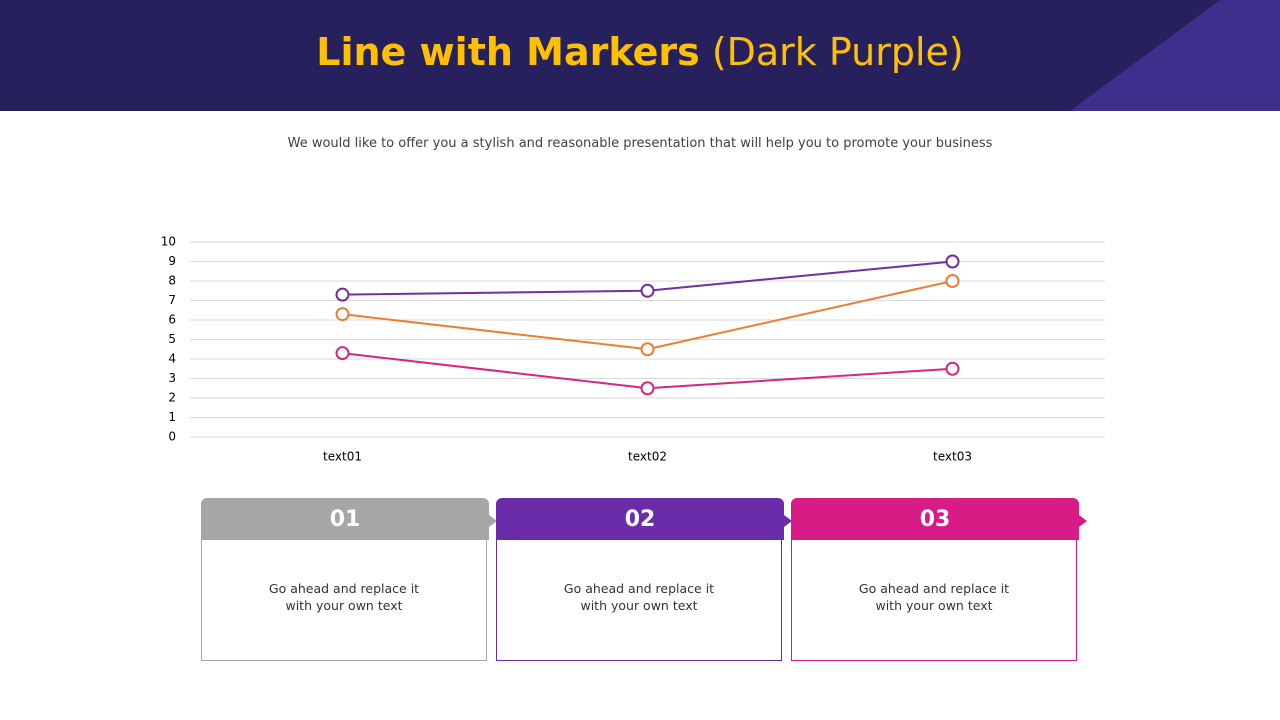 The image size is (1280, 720). What do you see at coordinates (172, 281) in the screenshot?
I see `y-tick-label: 8` at bounding box center [172, 281].